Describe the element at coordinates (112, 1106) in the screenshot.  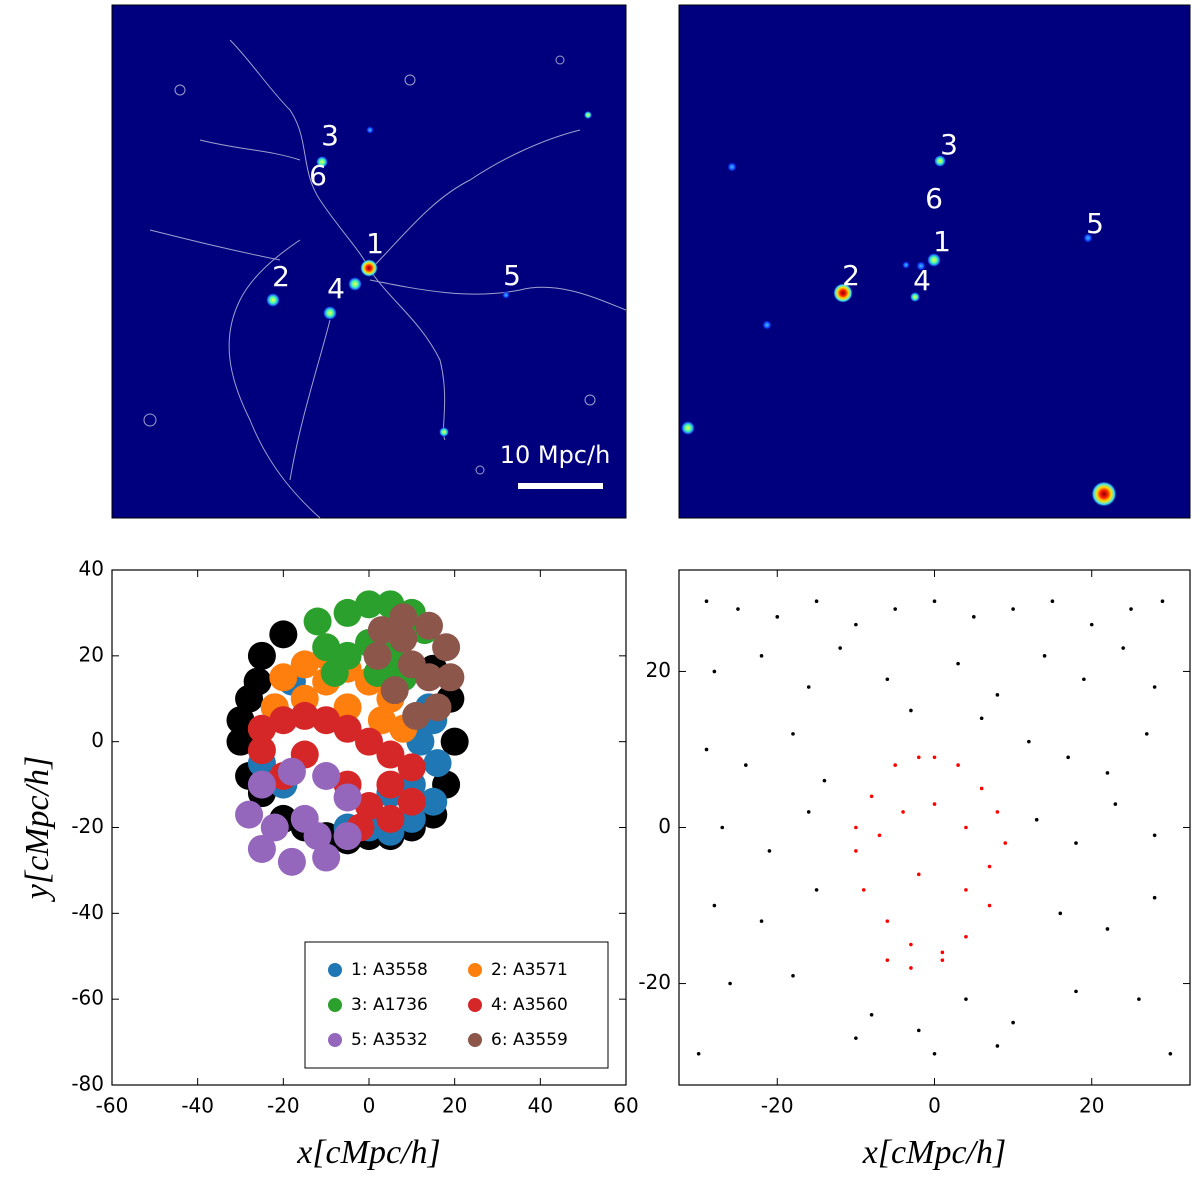
I see `x-tick-label: -60` at that location.